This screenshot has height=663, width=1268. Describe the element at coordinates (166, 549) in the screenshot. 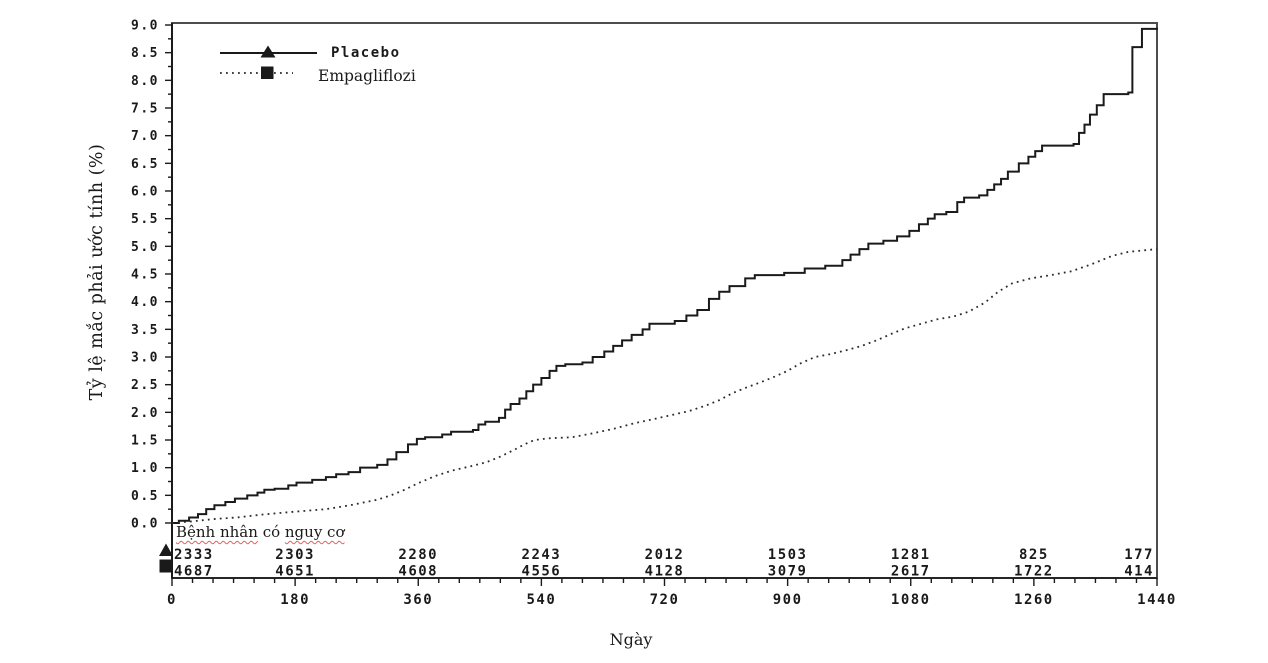

I see `risk-row-placebo-triangle-icon` at that location.